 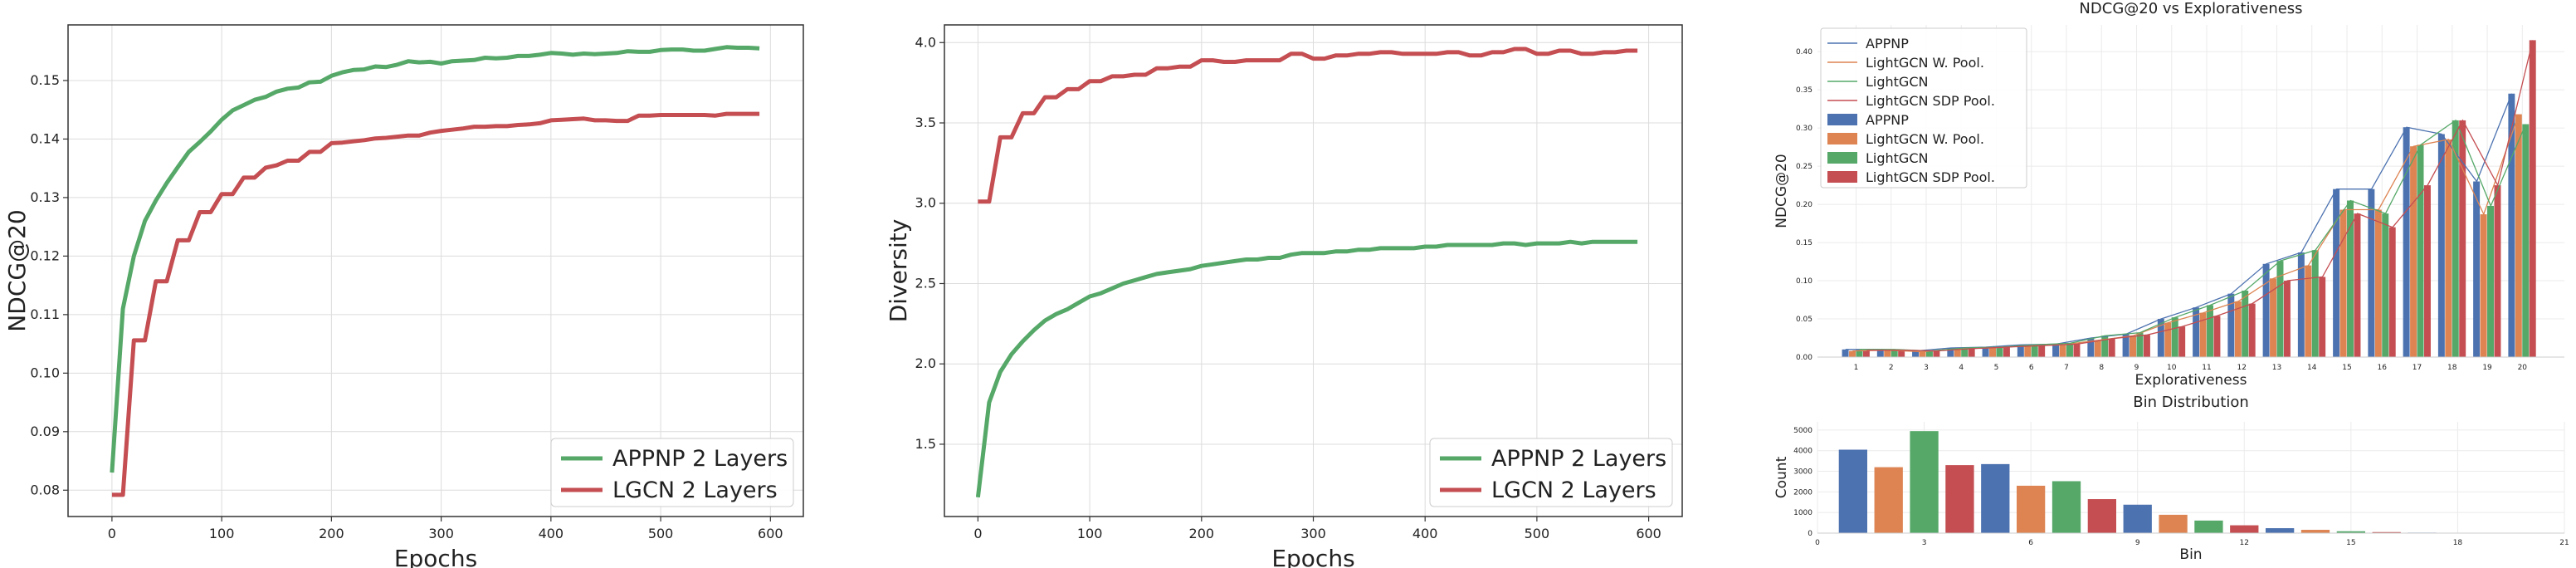 I want to click on y-tick-label: 2.5, so click(x=926, y=283).